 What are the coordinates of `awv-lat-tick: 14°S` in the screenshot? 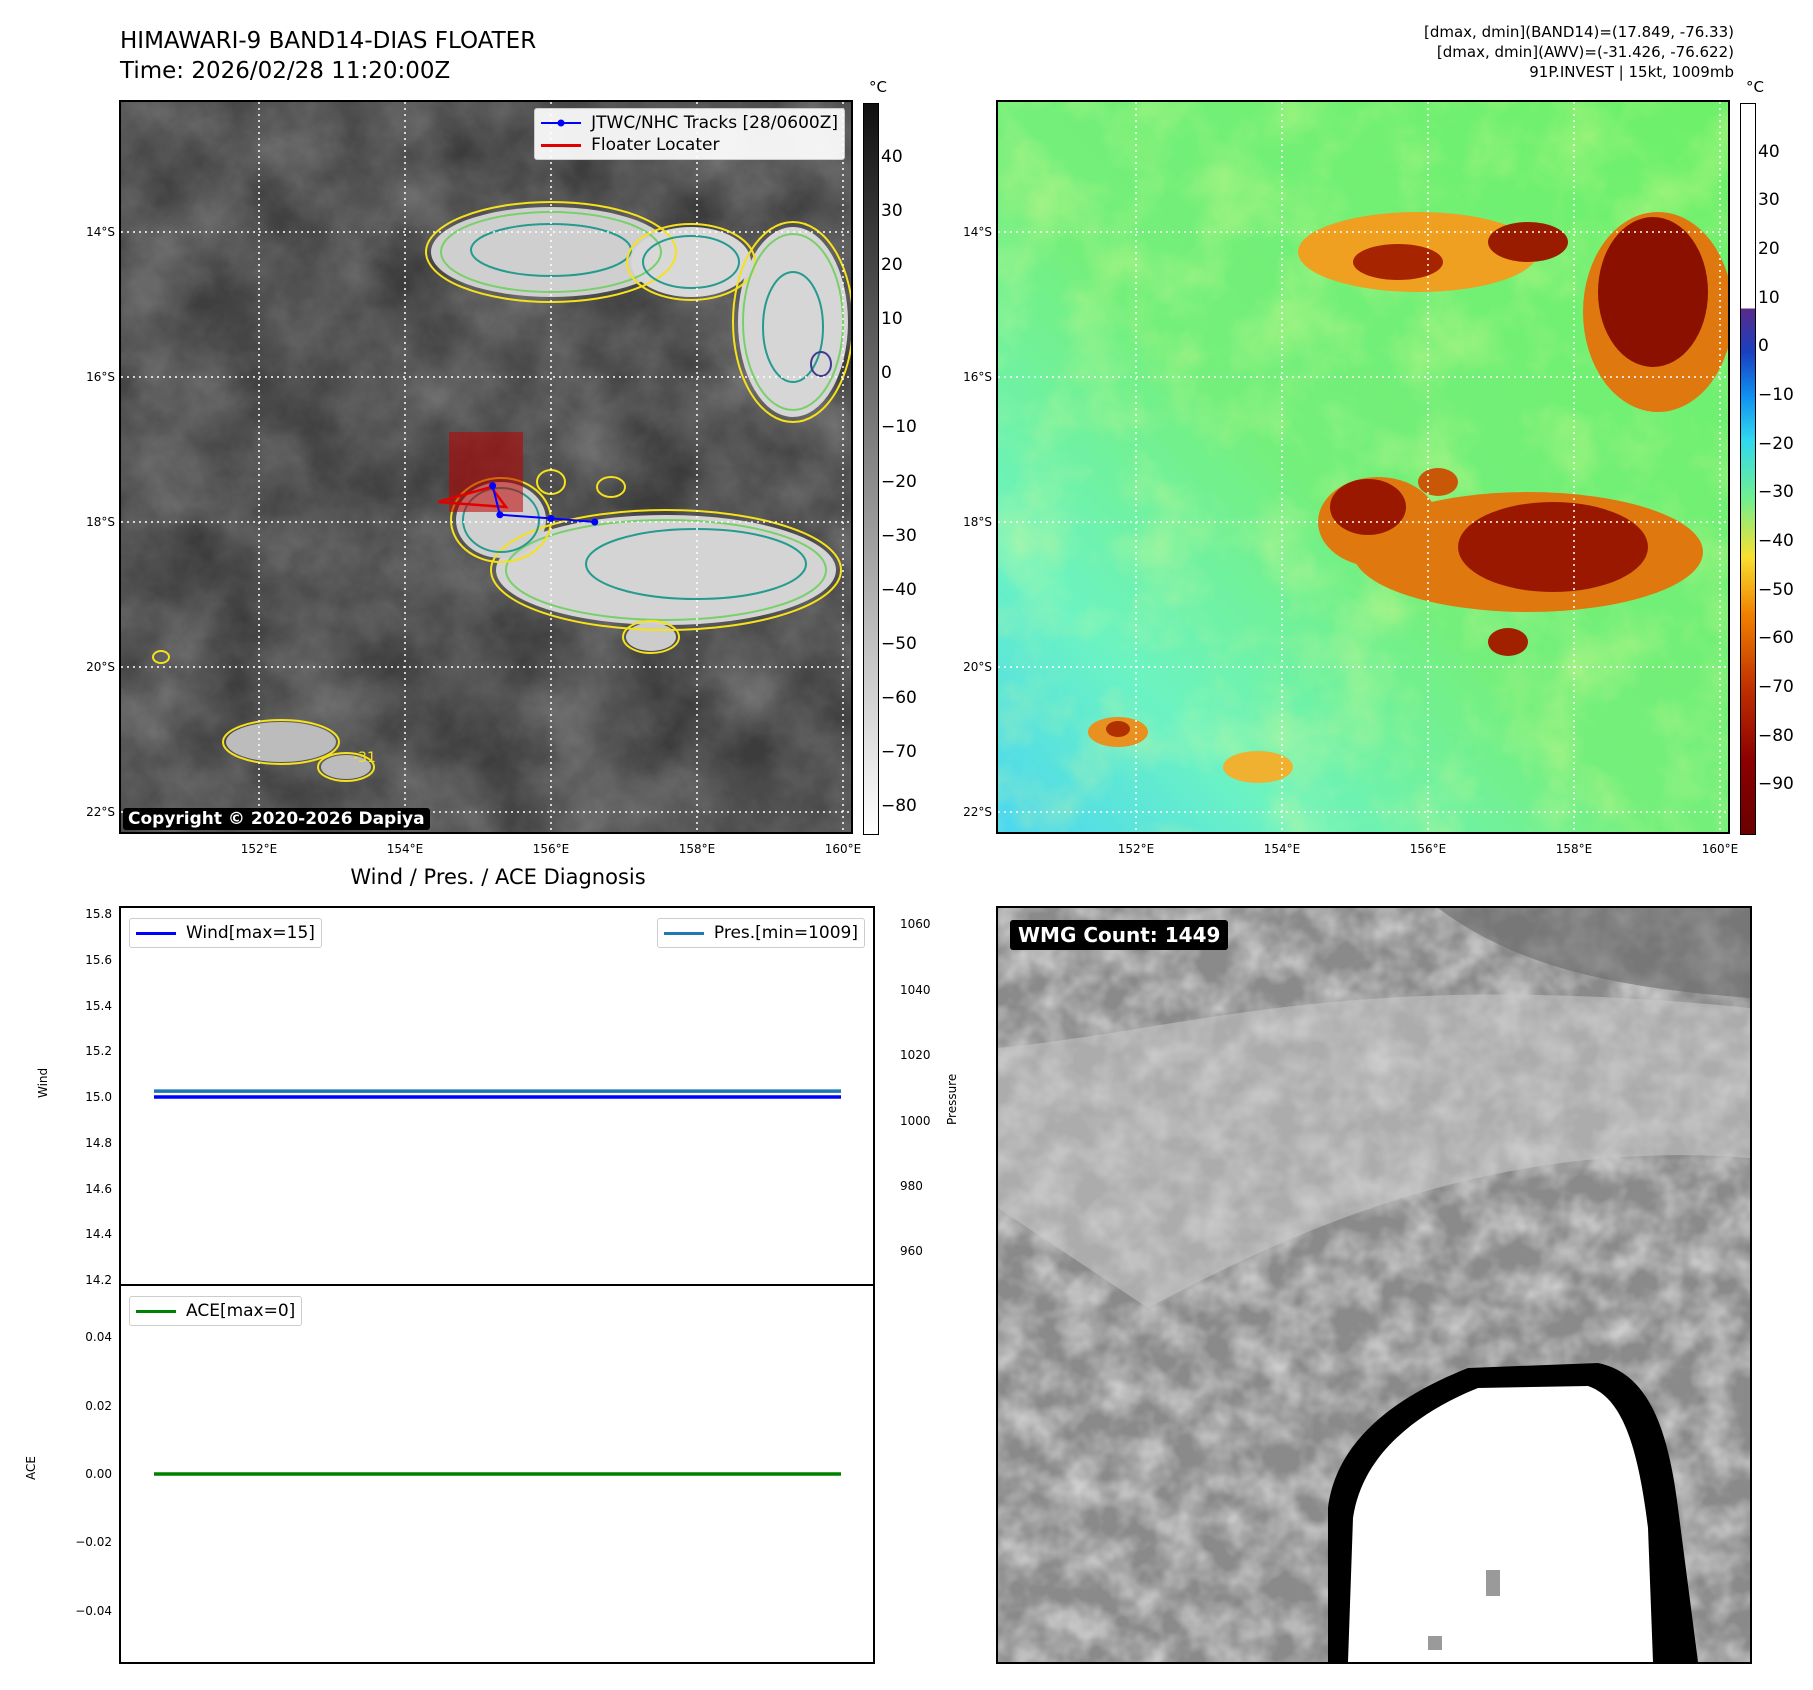 It's located at (977, 232).